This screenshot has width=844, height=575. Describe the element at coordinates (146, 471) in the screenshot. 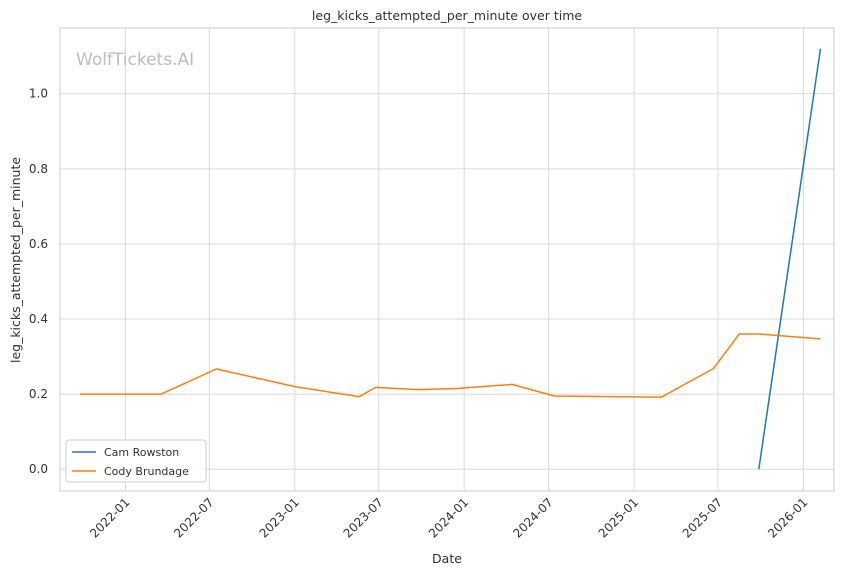

I see `legend-label: Cody Brundage` at that location.